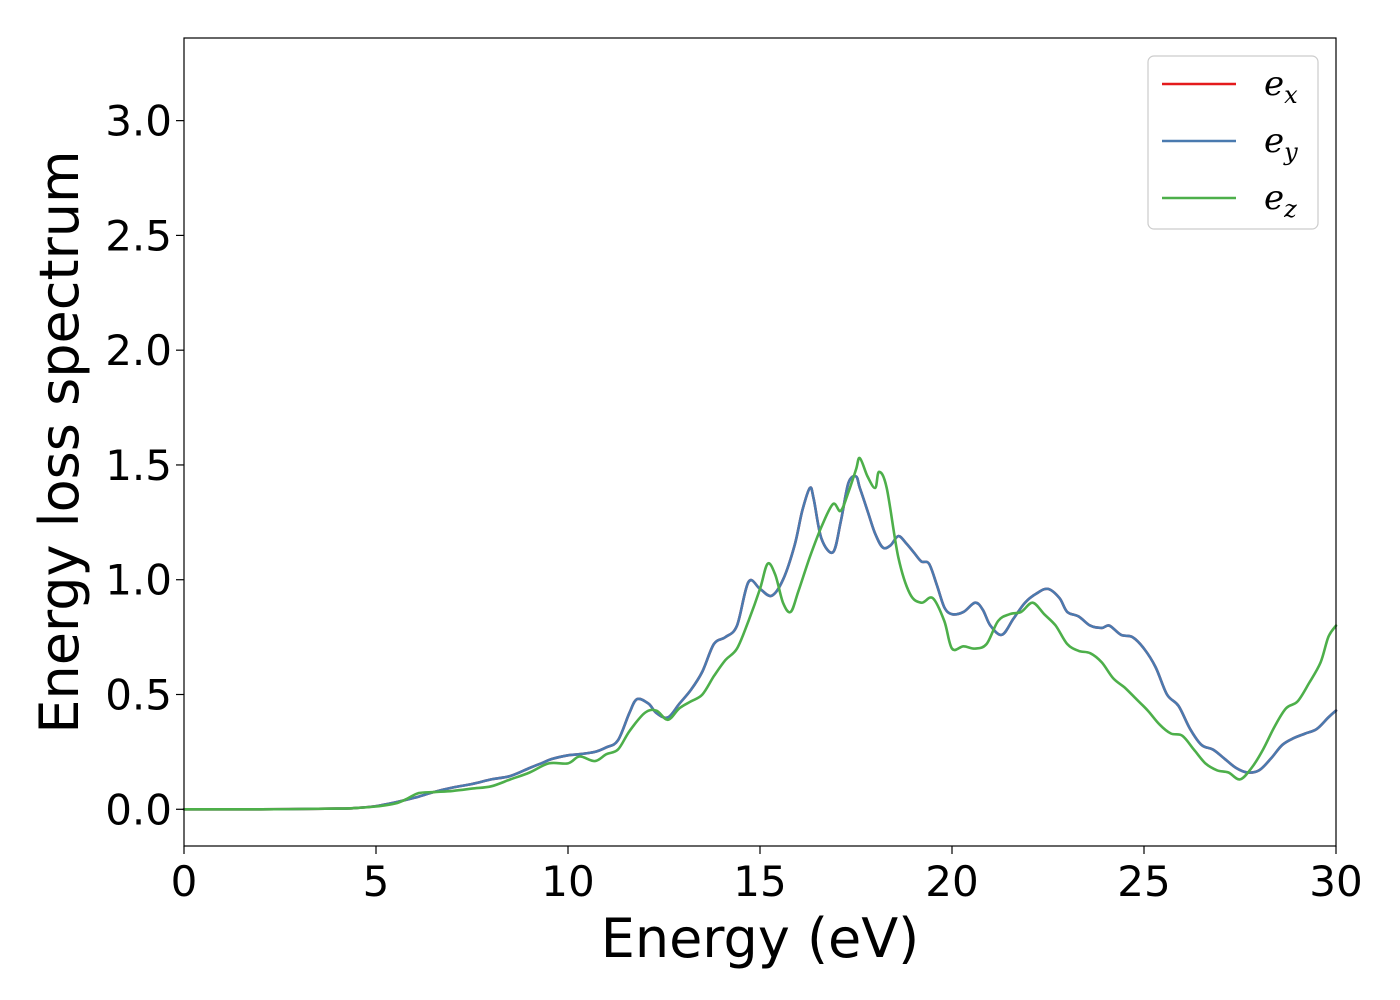 This screenshot has width=1400, height=1000. I want to click on x-tick-label: 20, so click(951, 881).